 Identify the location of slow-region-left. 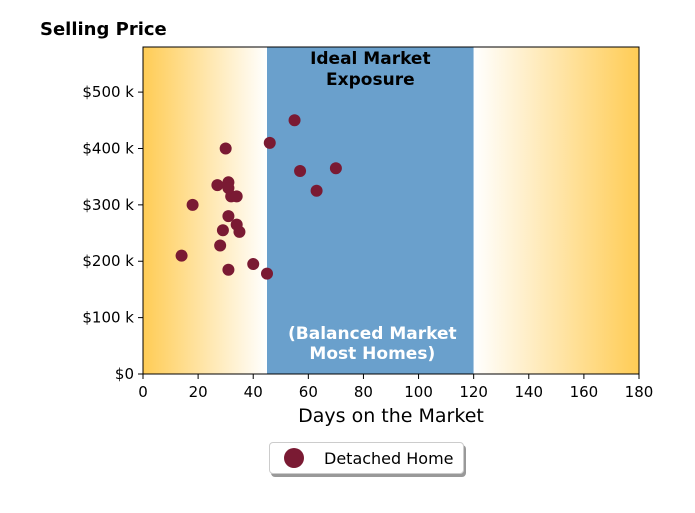
(205, 210).